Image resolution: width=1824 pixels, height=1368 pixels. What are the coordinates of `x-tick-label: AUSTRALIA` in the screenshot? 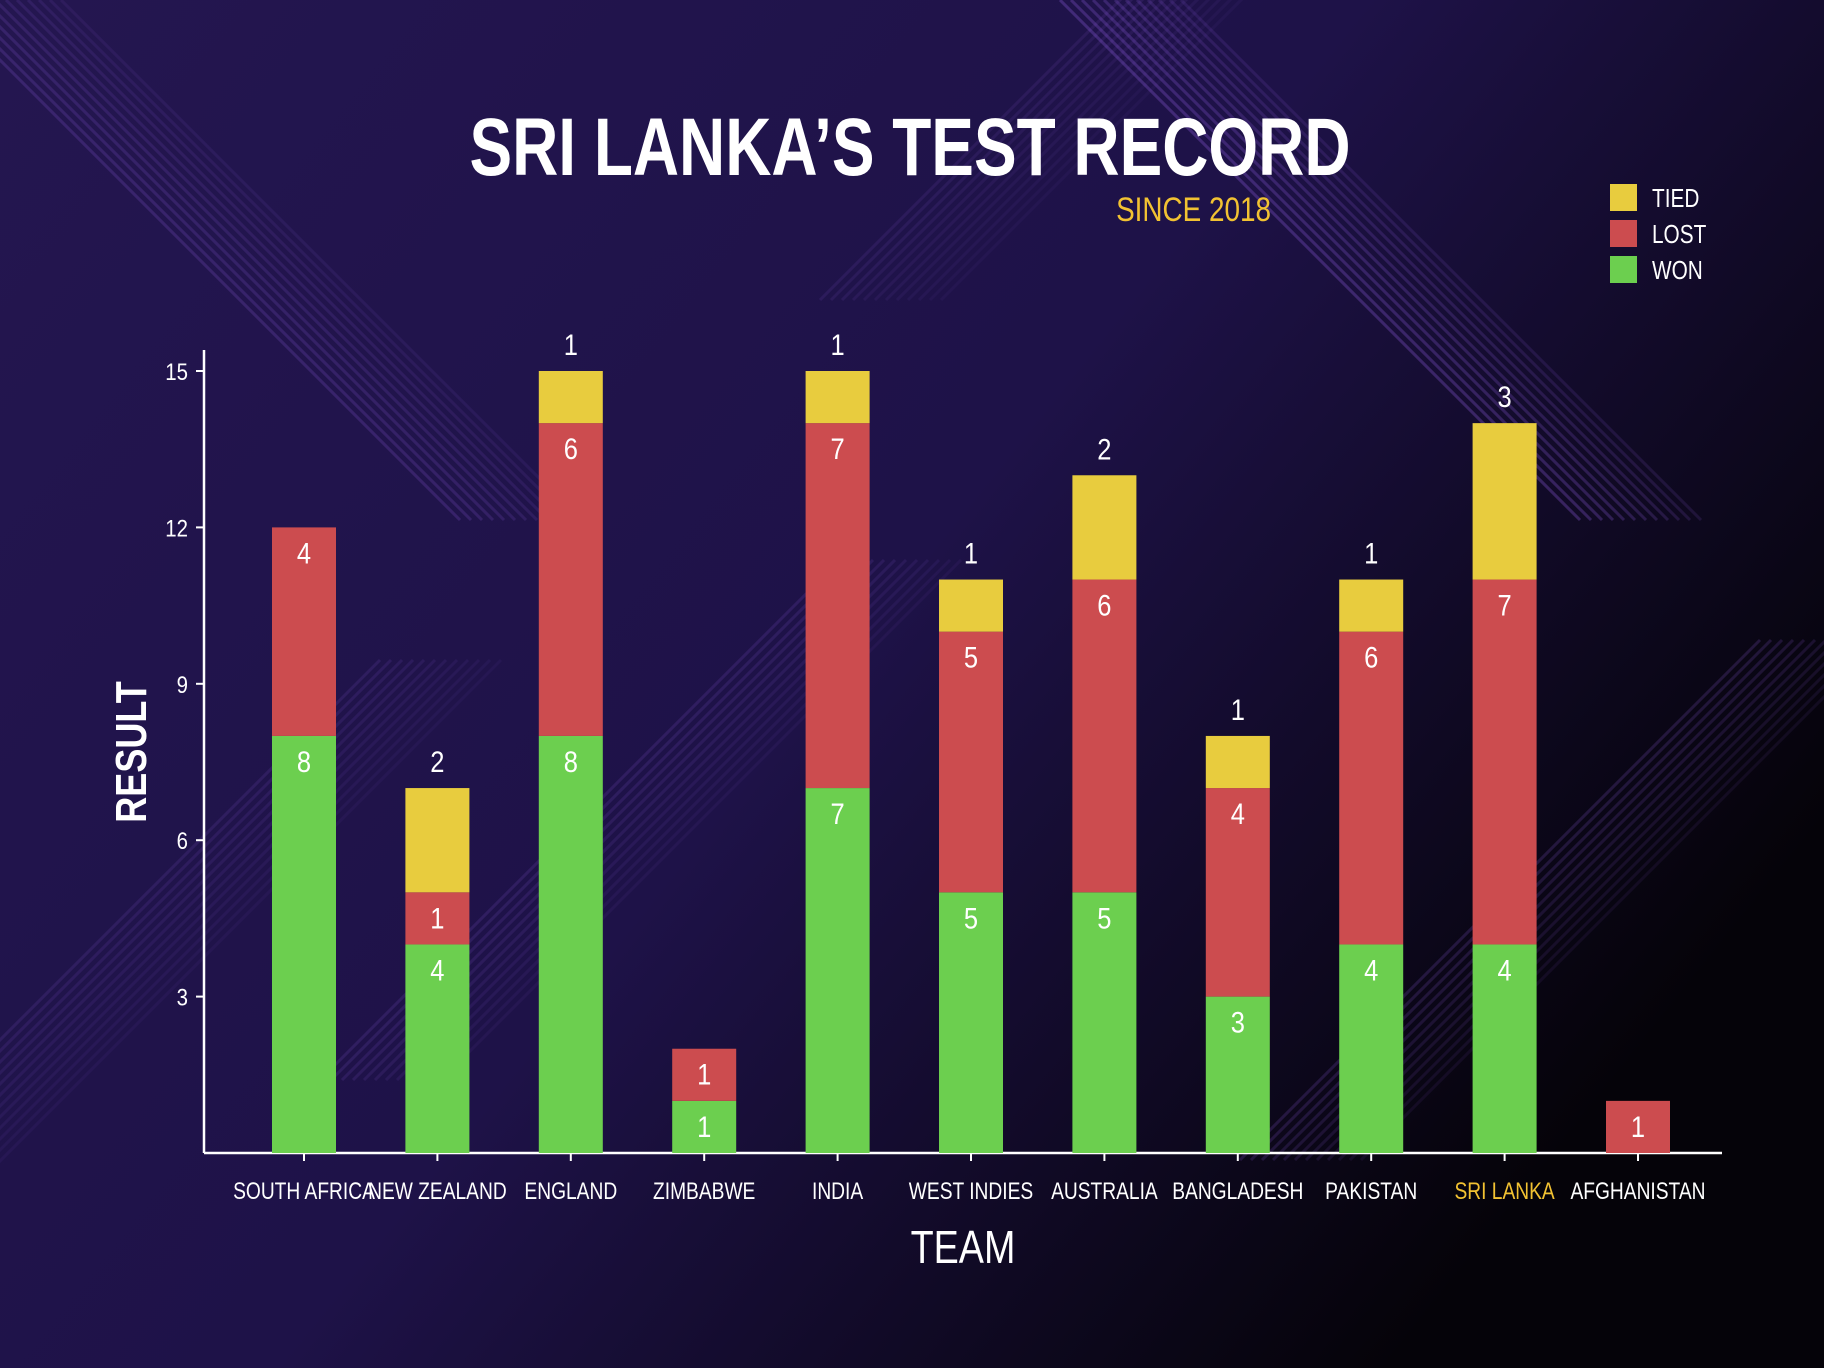 It's located at (1104, 1191).